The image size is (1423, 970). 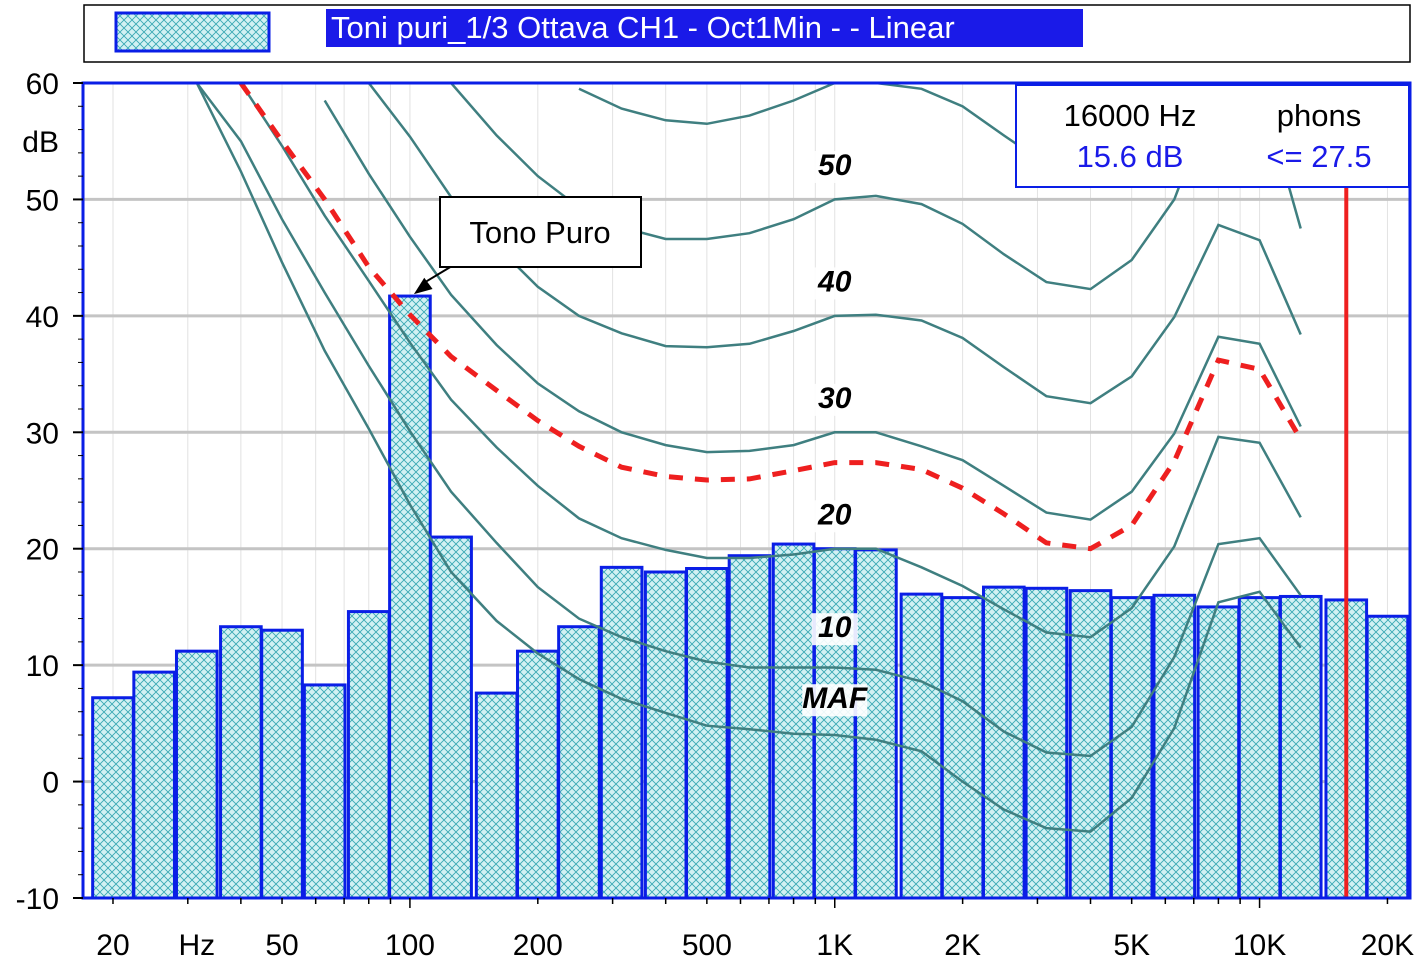 I want to click on annotation-callout: Tono Puro, so click(x=527, y=245).